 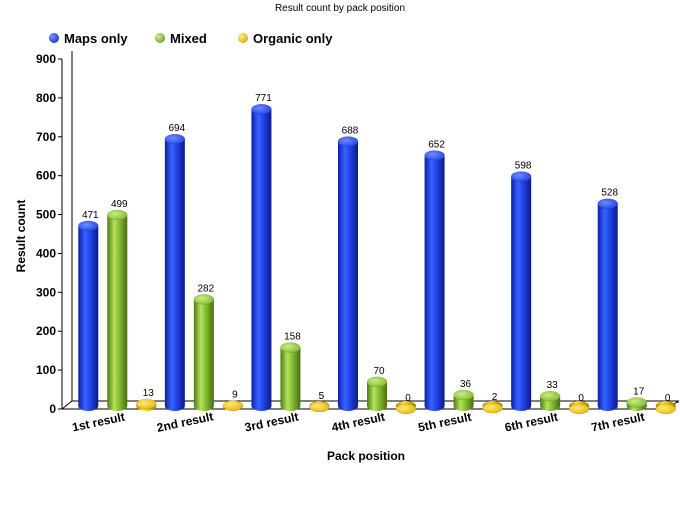 What do you see at coordinates (607, 305) in the screenshot?
I see `bar-maps-only-7th-result` at bounding box center [607, 305].